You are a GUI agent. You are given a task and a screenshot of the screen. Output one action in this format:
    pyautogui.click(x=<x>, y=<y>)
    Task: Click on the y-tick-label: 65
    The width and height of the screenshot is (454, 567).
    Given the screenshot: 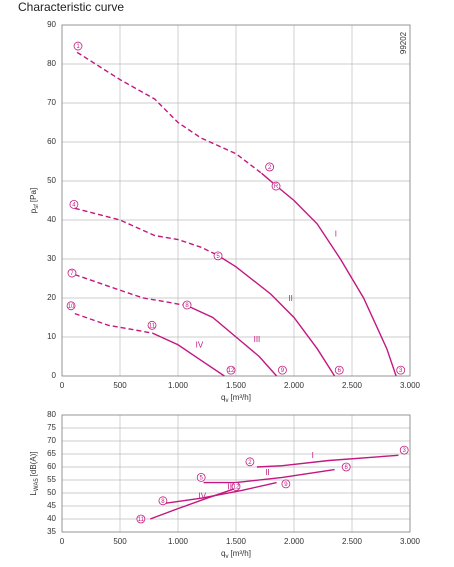 What is the action you would take?
    pyautogui.click(x=51, y=453)
    